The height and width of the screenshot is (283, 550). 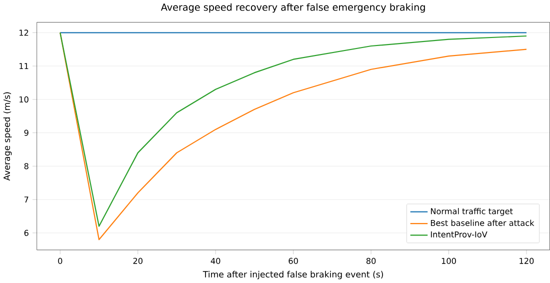 I want to click on y-tick-label: 11, so click(x=24, y=66).